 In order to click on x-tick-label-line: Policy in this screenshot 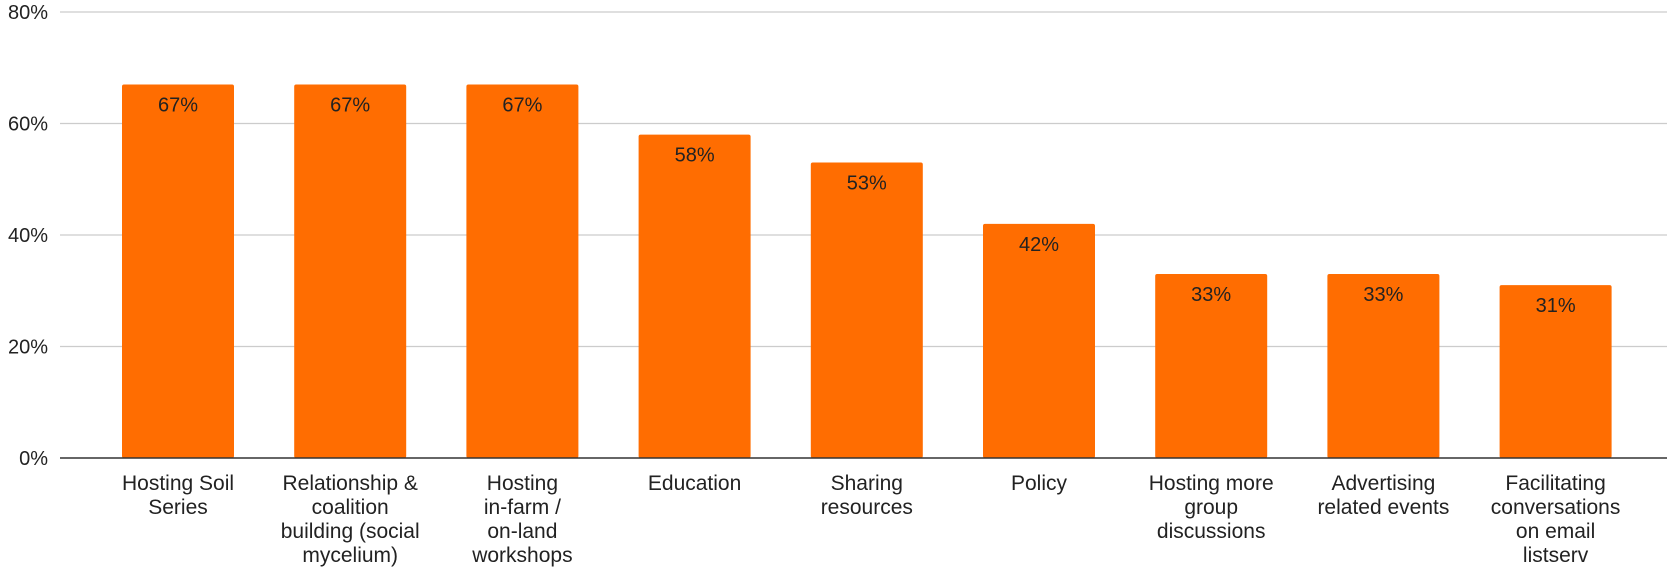, I will do `click(1039, 483)`.